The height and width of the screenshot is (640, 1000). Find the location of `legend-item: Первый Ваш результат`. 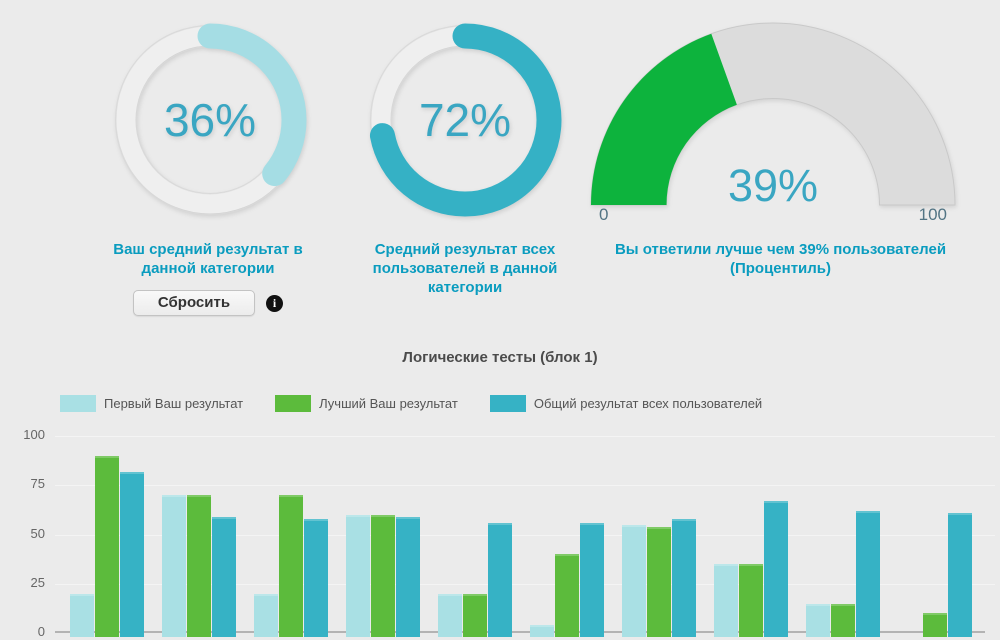

legend-item: Первый Ваш результат is located at coordinates (151, 403).